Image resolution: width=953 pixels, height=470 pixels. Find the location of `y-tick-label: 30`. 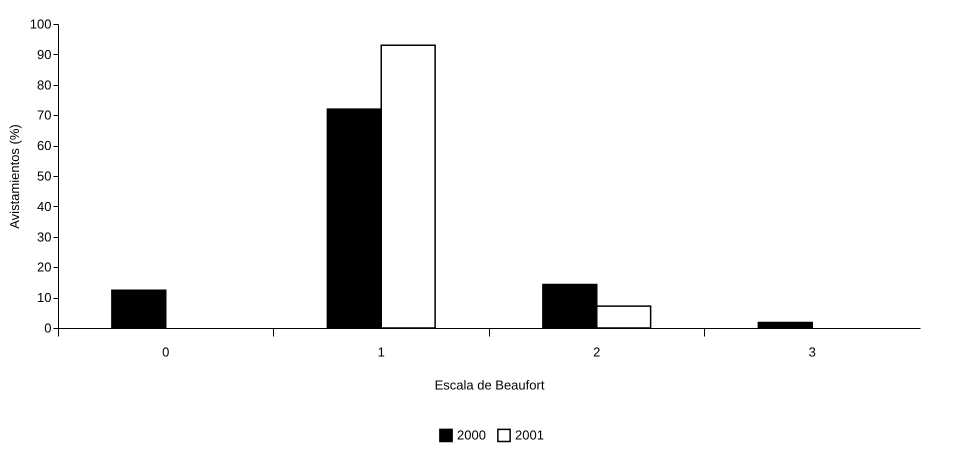

y-tick-label: 30 is located at coordinates (44, 236).